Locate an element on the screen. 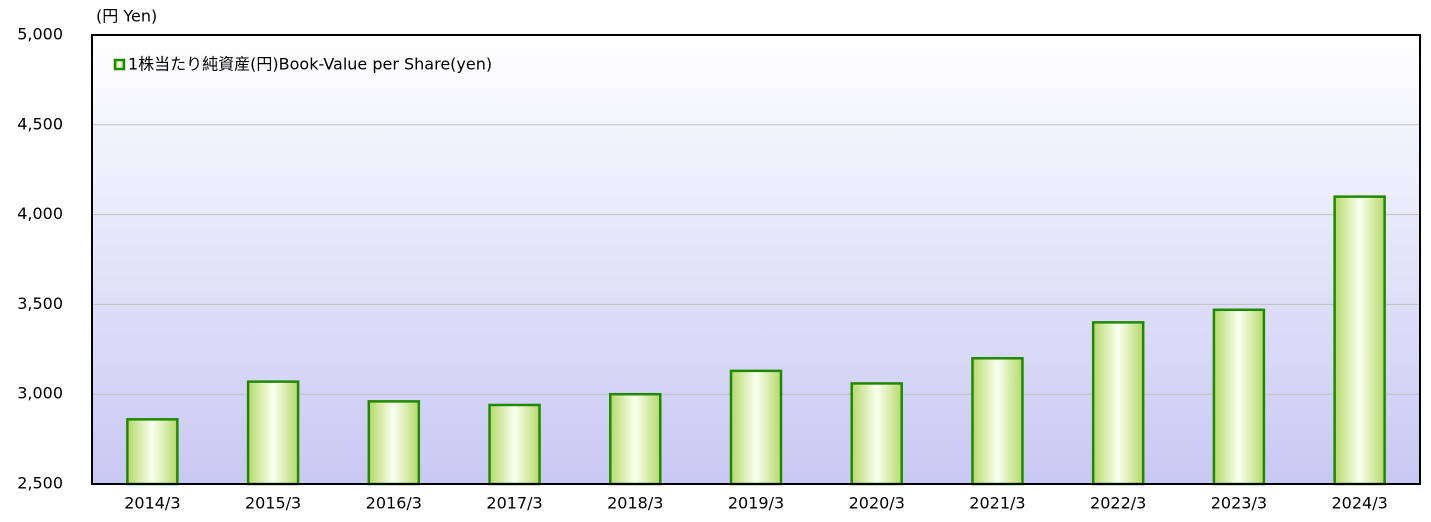 This screenshot has width=1431, height=522. legend-label: 1株当たり純資産(円)Book-Value per Share(yen) is located at coordinates (310, 64).